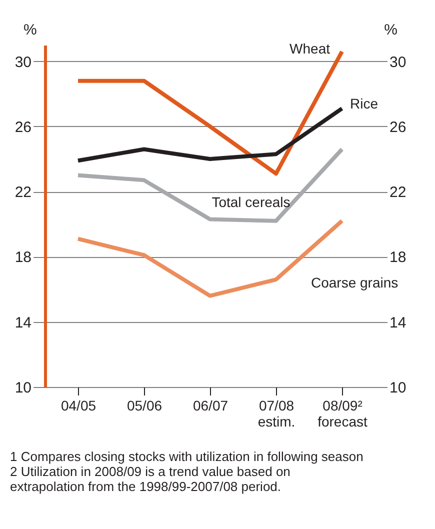 The image size is (435, 529). Describe the element at coordinates (354, 282) in the screenshot. I see `series-label: Coarse grains` at that location.